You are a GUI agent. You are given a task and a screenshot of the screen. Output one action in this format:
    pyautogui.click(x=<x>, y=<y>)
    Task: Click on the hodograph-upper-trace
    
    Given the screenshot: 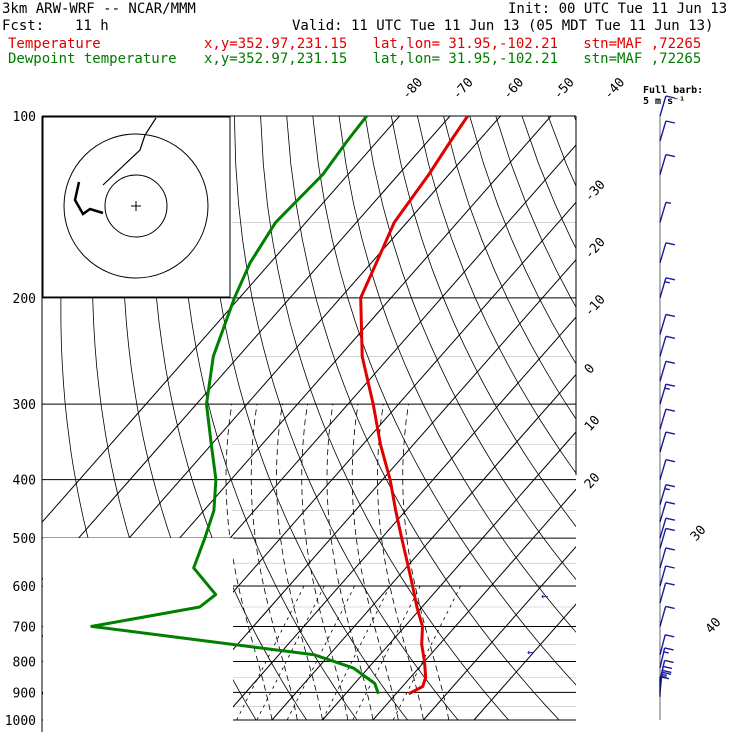 What is the action you would take?
    pyautogui.click(x=129, y=151)
    